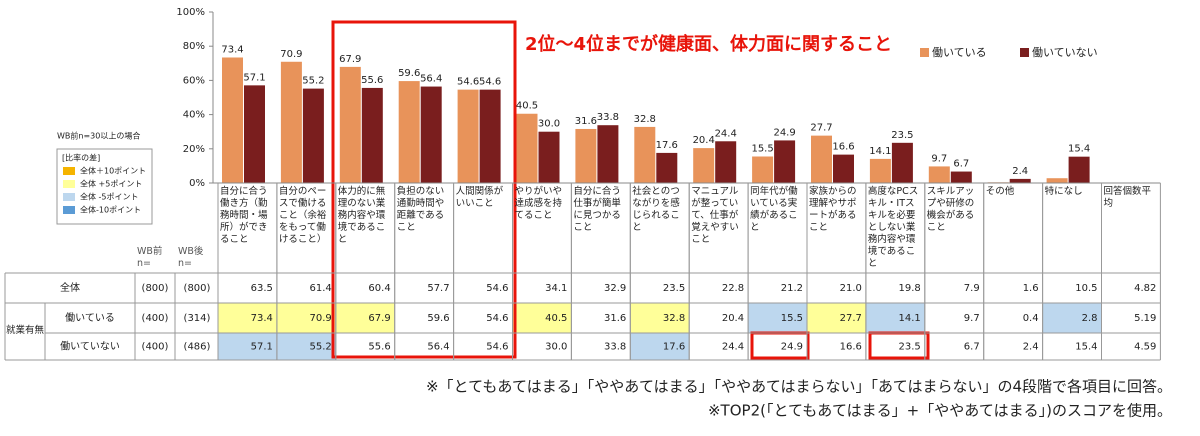 Image resolution: width=1200 pixels, height=436 pixels. What do you see at coordinates (959, 52) in the screenshot?
I see `legend-label: 働いている` at bounding box center [959, 52].